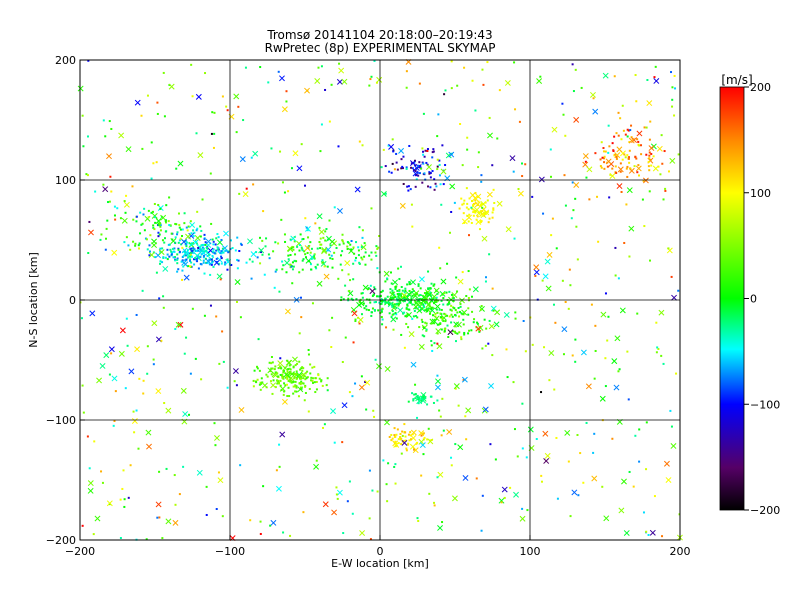  What do you see at coordinates (380, 551) in the screenshot?
I see `x-tick-label: 0` at bounding box center [380, 551].